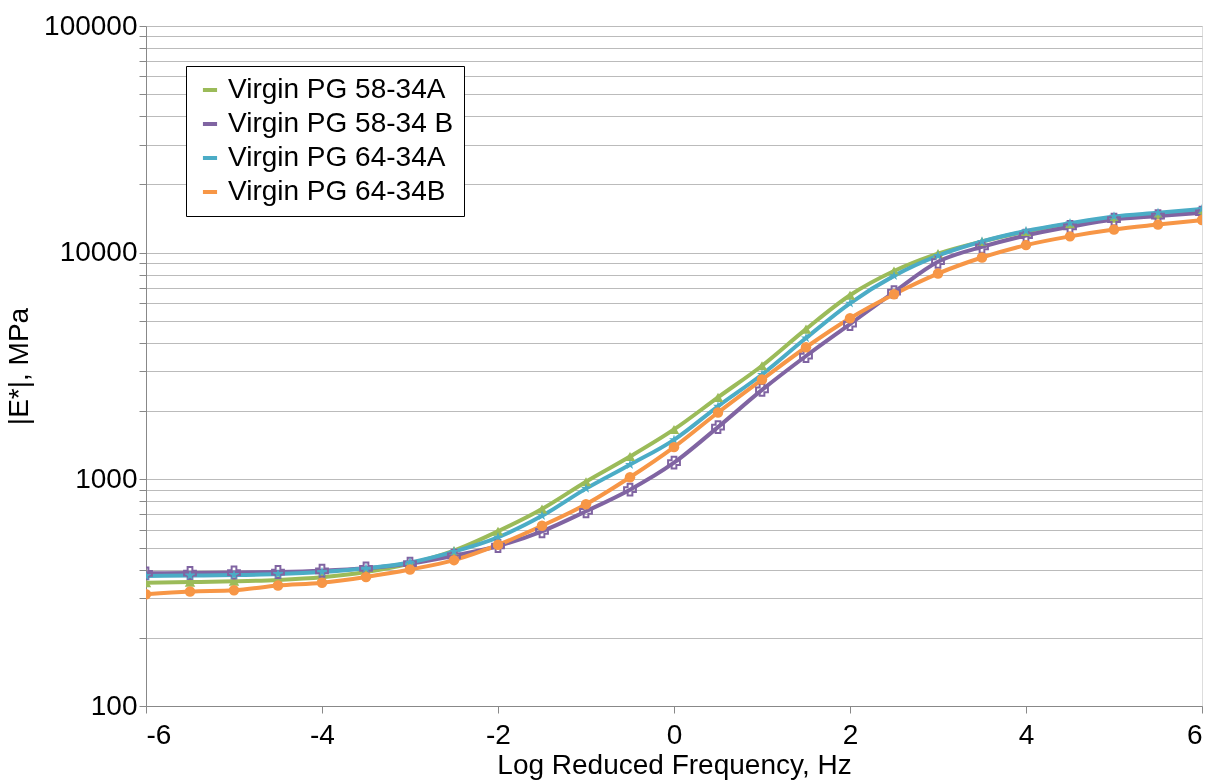 The width and height of the screenshot is (1217, 781). What do you see at coordinates (674, 764) in the screenshot?
I see `x-axis-title: Log Reduced Frequency, Hz` at bounding box center [674, 764].